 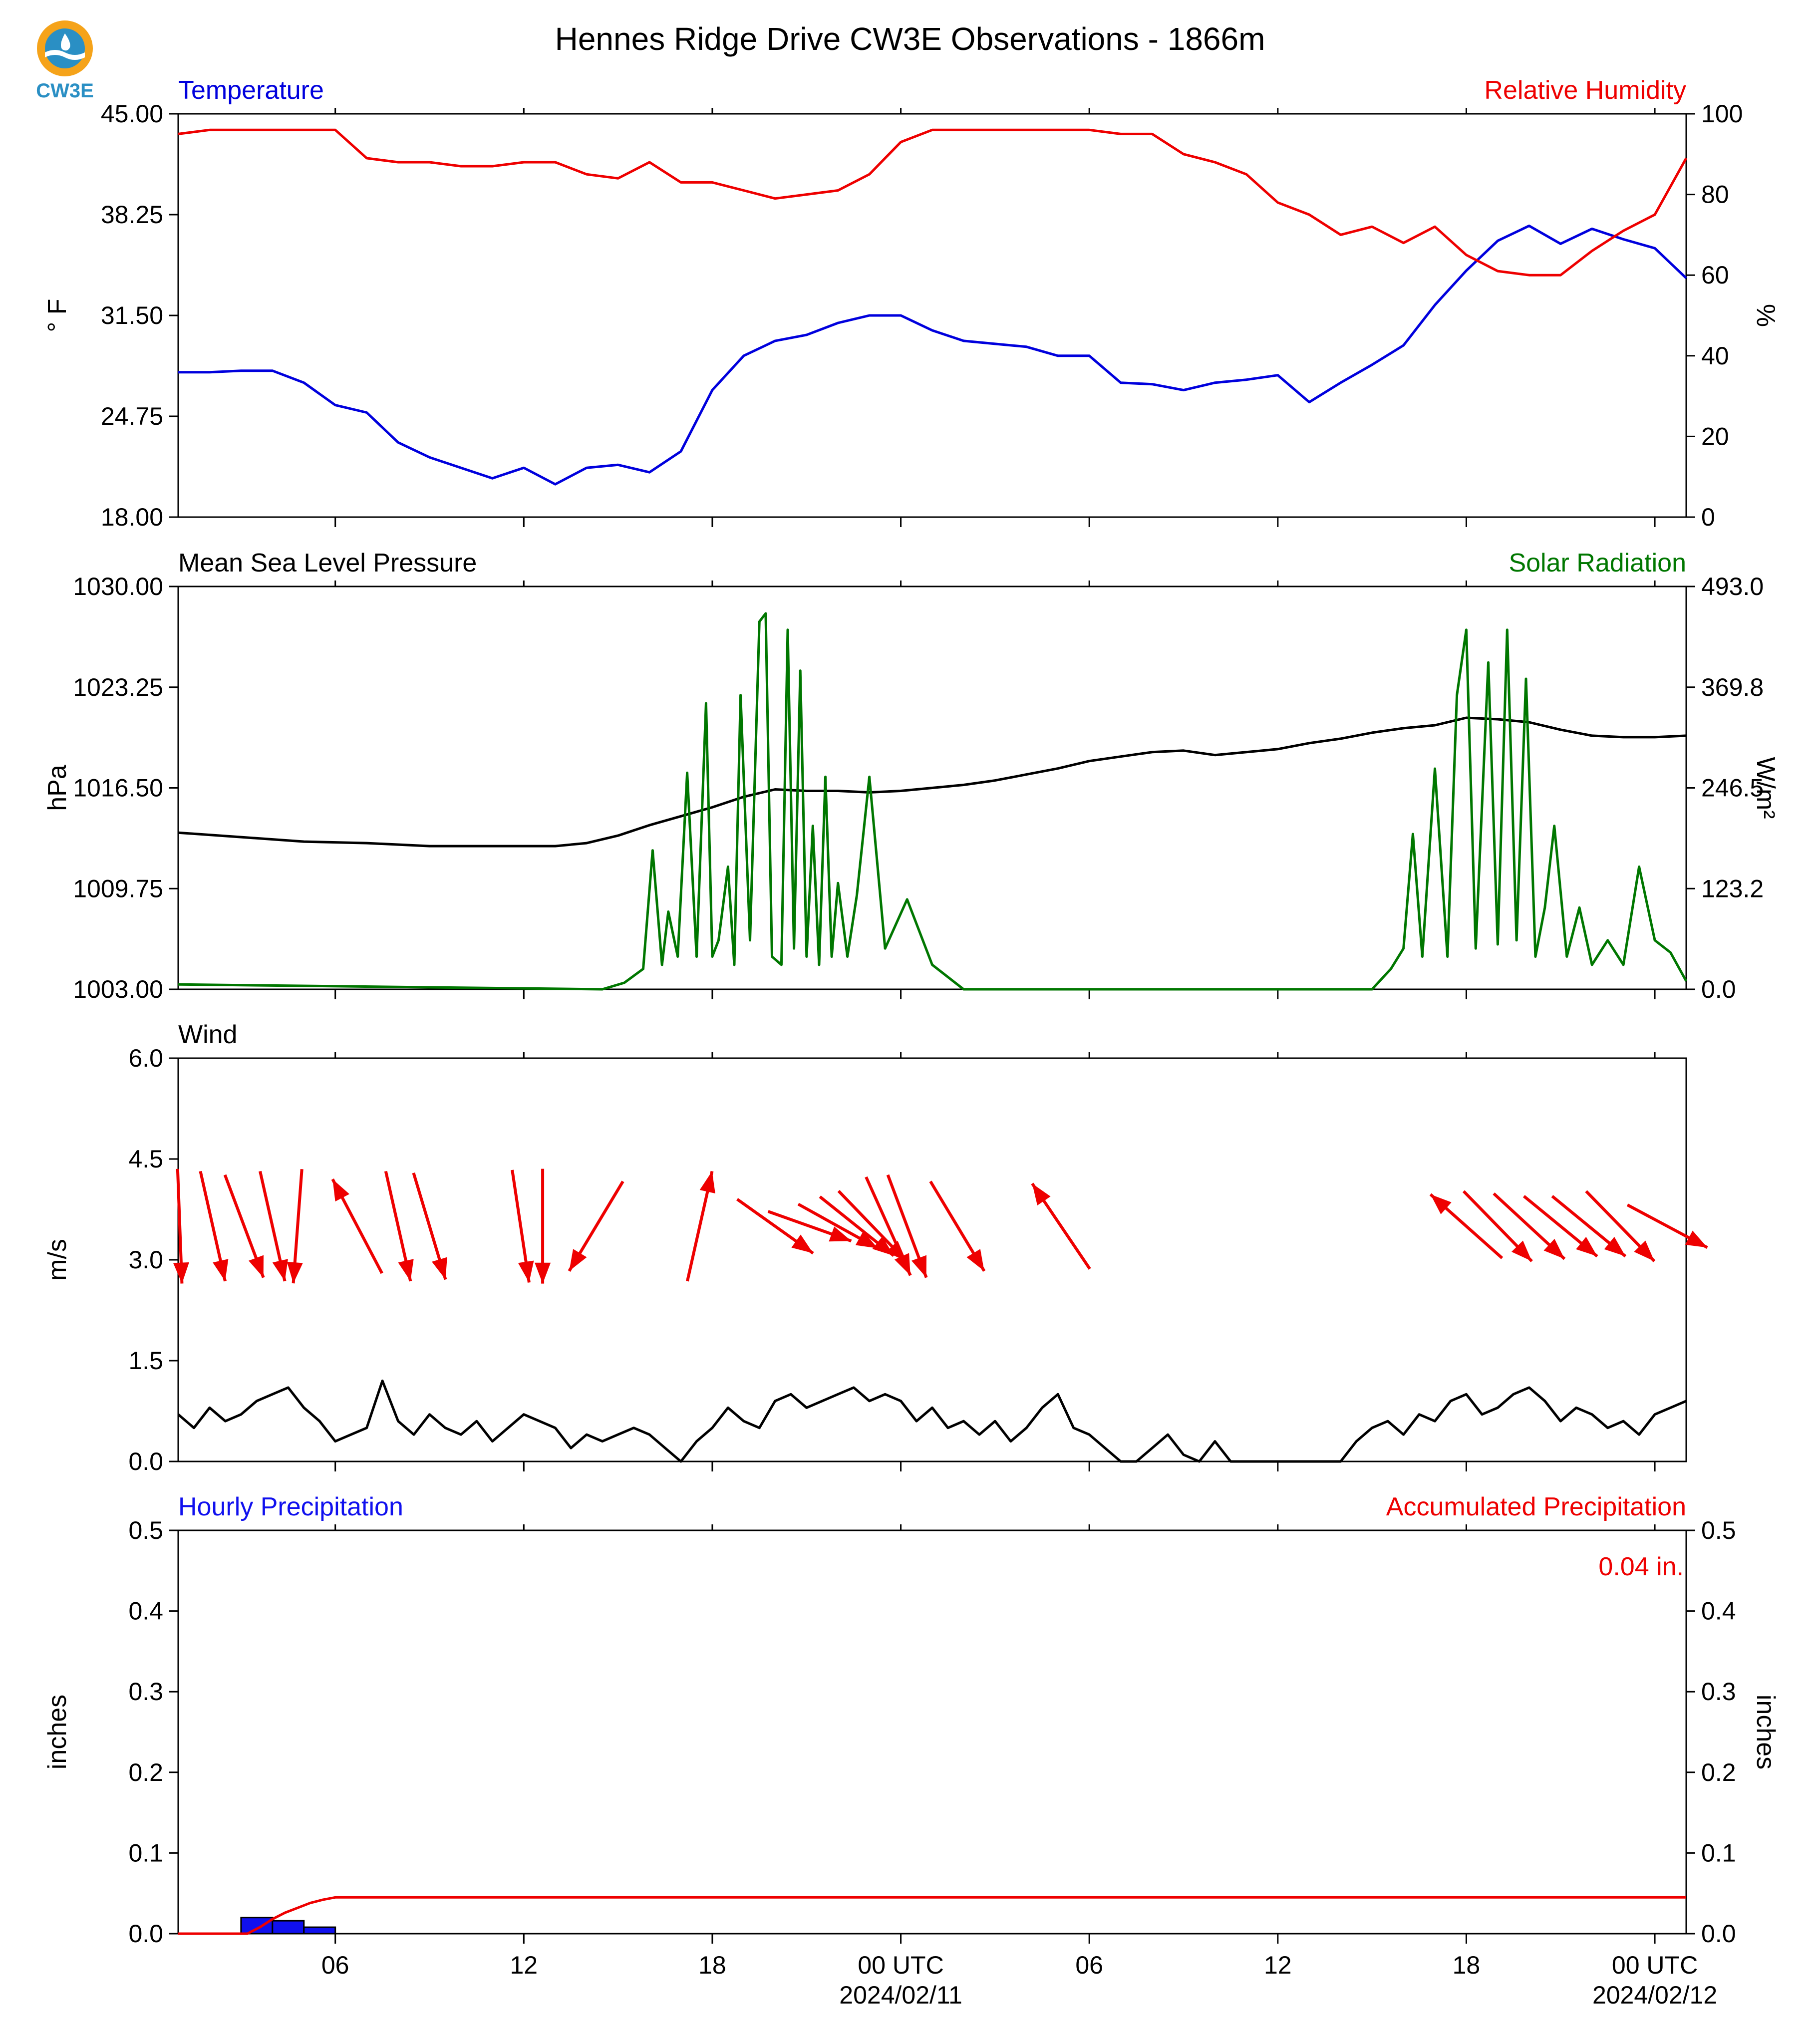 What do you see at coordinates (132, 517) in the screenshot?
I see `y-tick-label: 18.00` at bounding box center [132, 517].